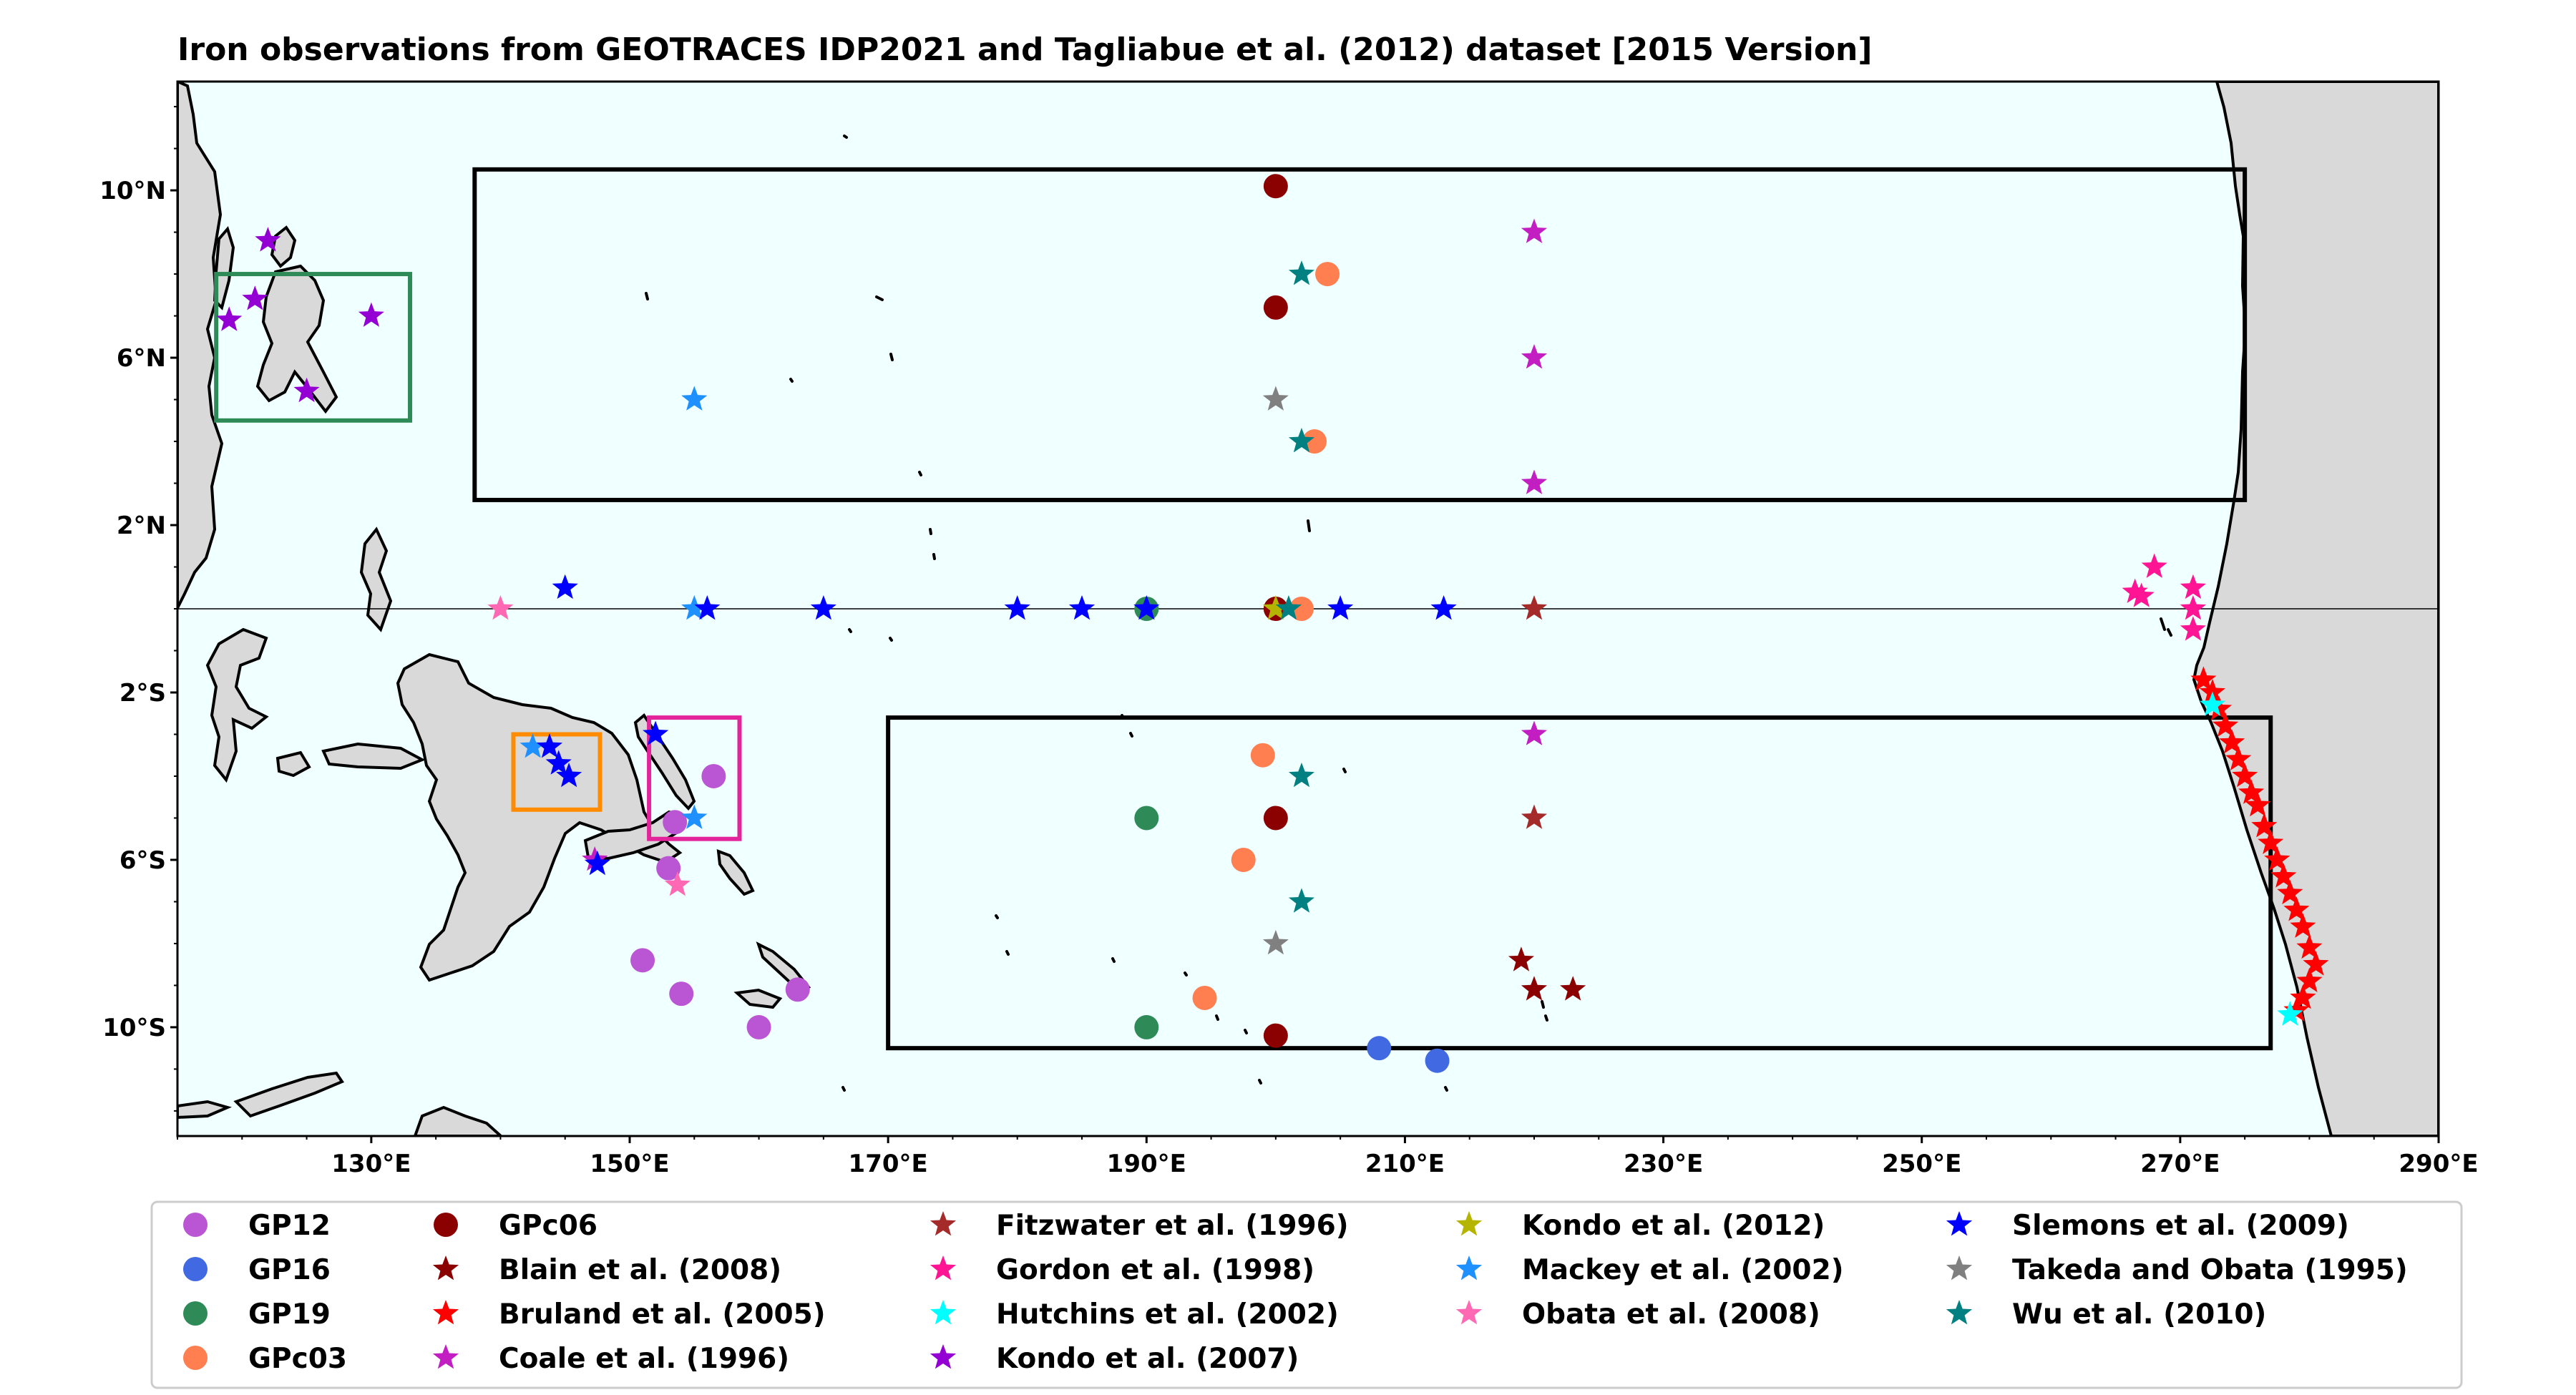 This screenshot has height=1395, width=2576. I want to click on series-mackey-et-al-2002, so click(613, 607).